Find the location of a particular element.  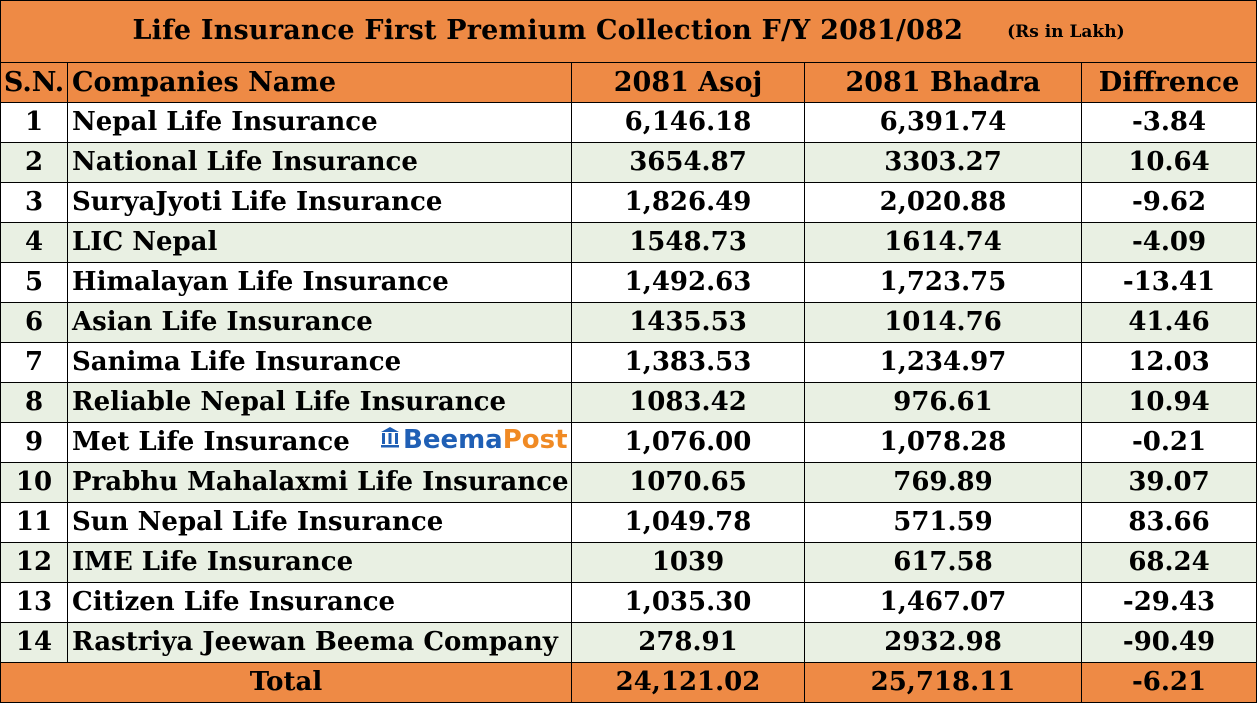

total-row: Total 24,121.02 25,718.11 -6.21 is located at coordinates (629, 682).